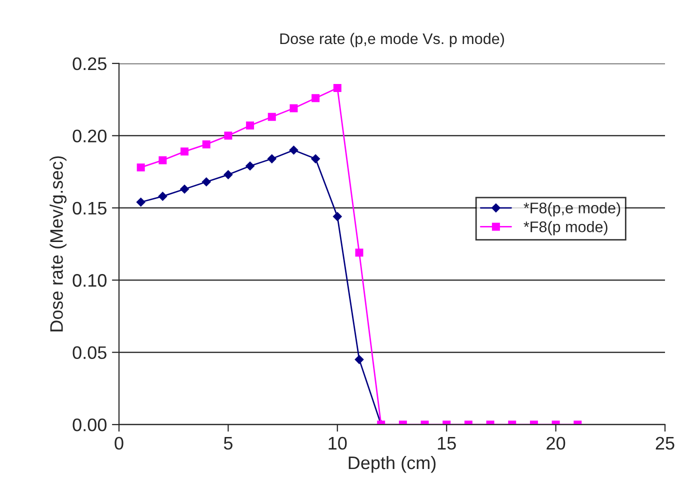 The image size is (700, 488). Describe the element at coordinates (665, 443) in the screenshot. I see `x-tick-label: 25` at that location.